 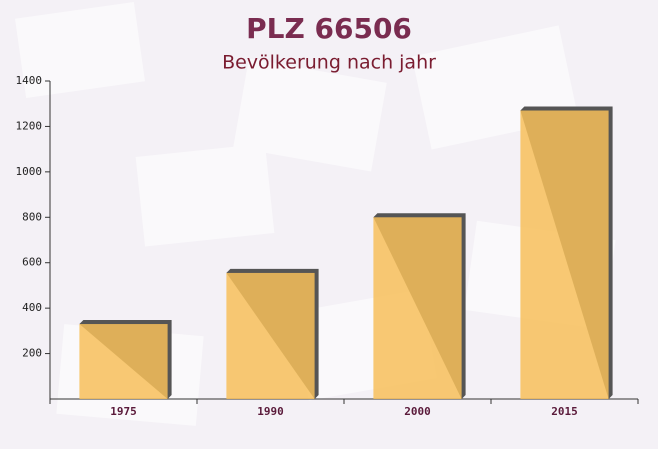 What do you see at coordinates (32, 307) in the screenshot?
I see `y-tick-label: 400` at bounding box center [32, 307].